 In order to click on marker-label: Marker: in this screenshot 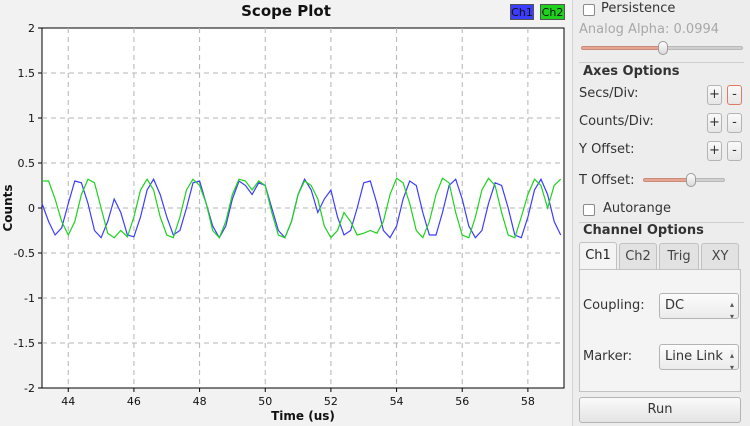, I will do `click(608, 356)`.